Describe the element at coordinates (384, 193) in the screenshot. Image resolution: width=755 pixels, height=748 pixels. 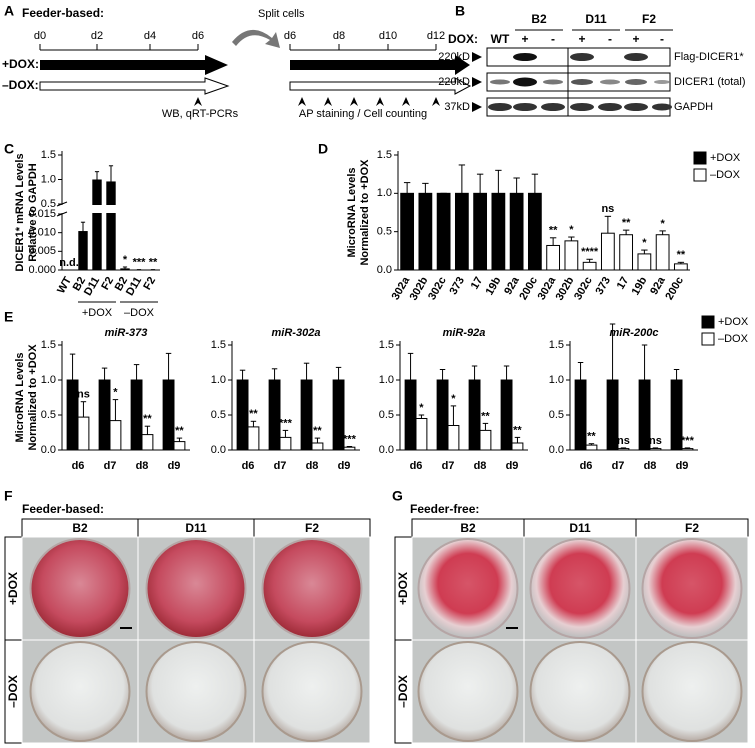
I see `y-tick-label: 1.0` at that location.